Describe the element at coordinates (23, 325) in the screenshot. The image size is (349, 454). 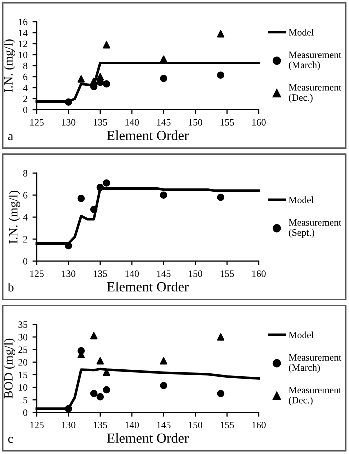
I see `y-tick-label: 35` at that location.